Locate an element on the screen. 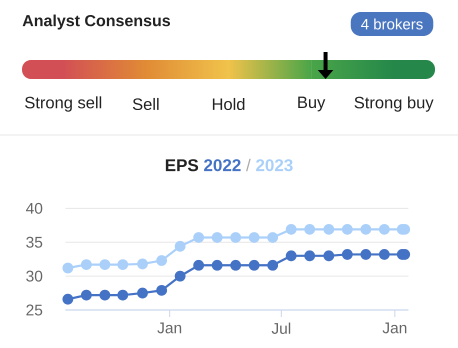 The height and width of the screenshot is (348, 458). category-label: Hold is located at coordinates (228, 104).